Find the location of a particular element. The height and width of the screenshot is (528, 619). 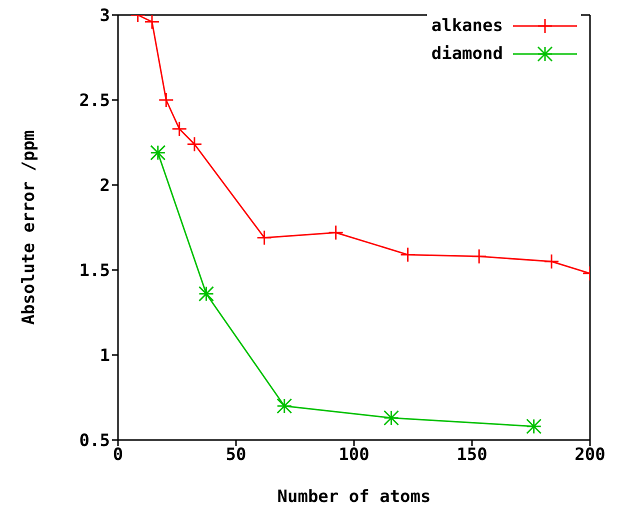

x-tick-label: 200 is located at coordinates (590, 455).